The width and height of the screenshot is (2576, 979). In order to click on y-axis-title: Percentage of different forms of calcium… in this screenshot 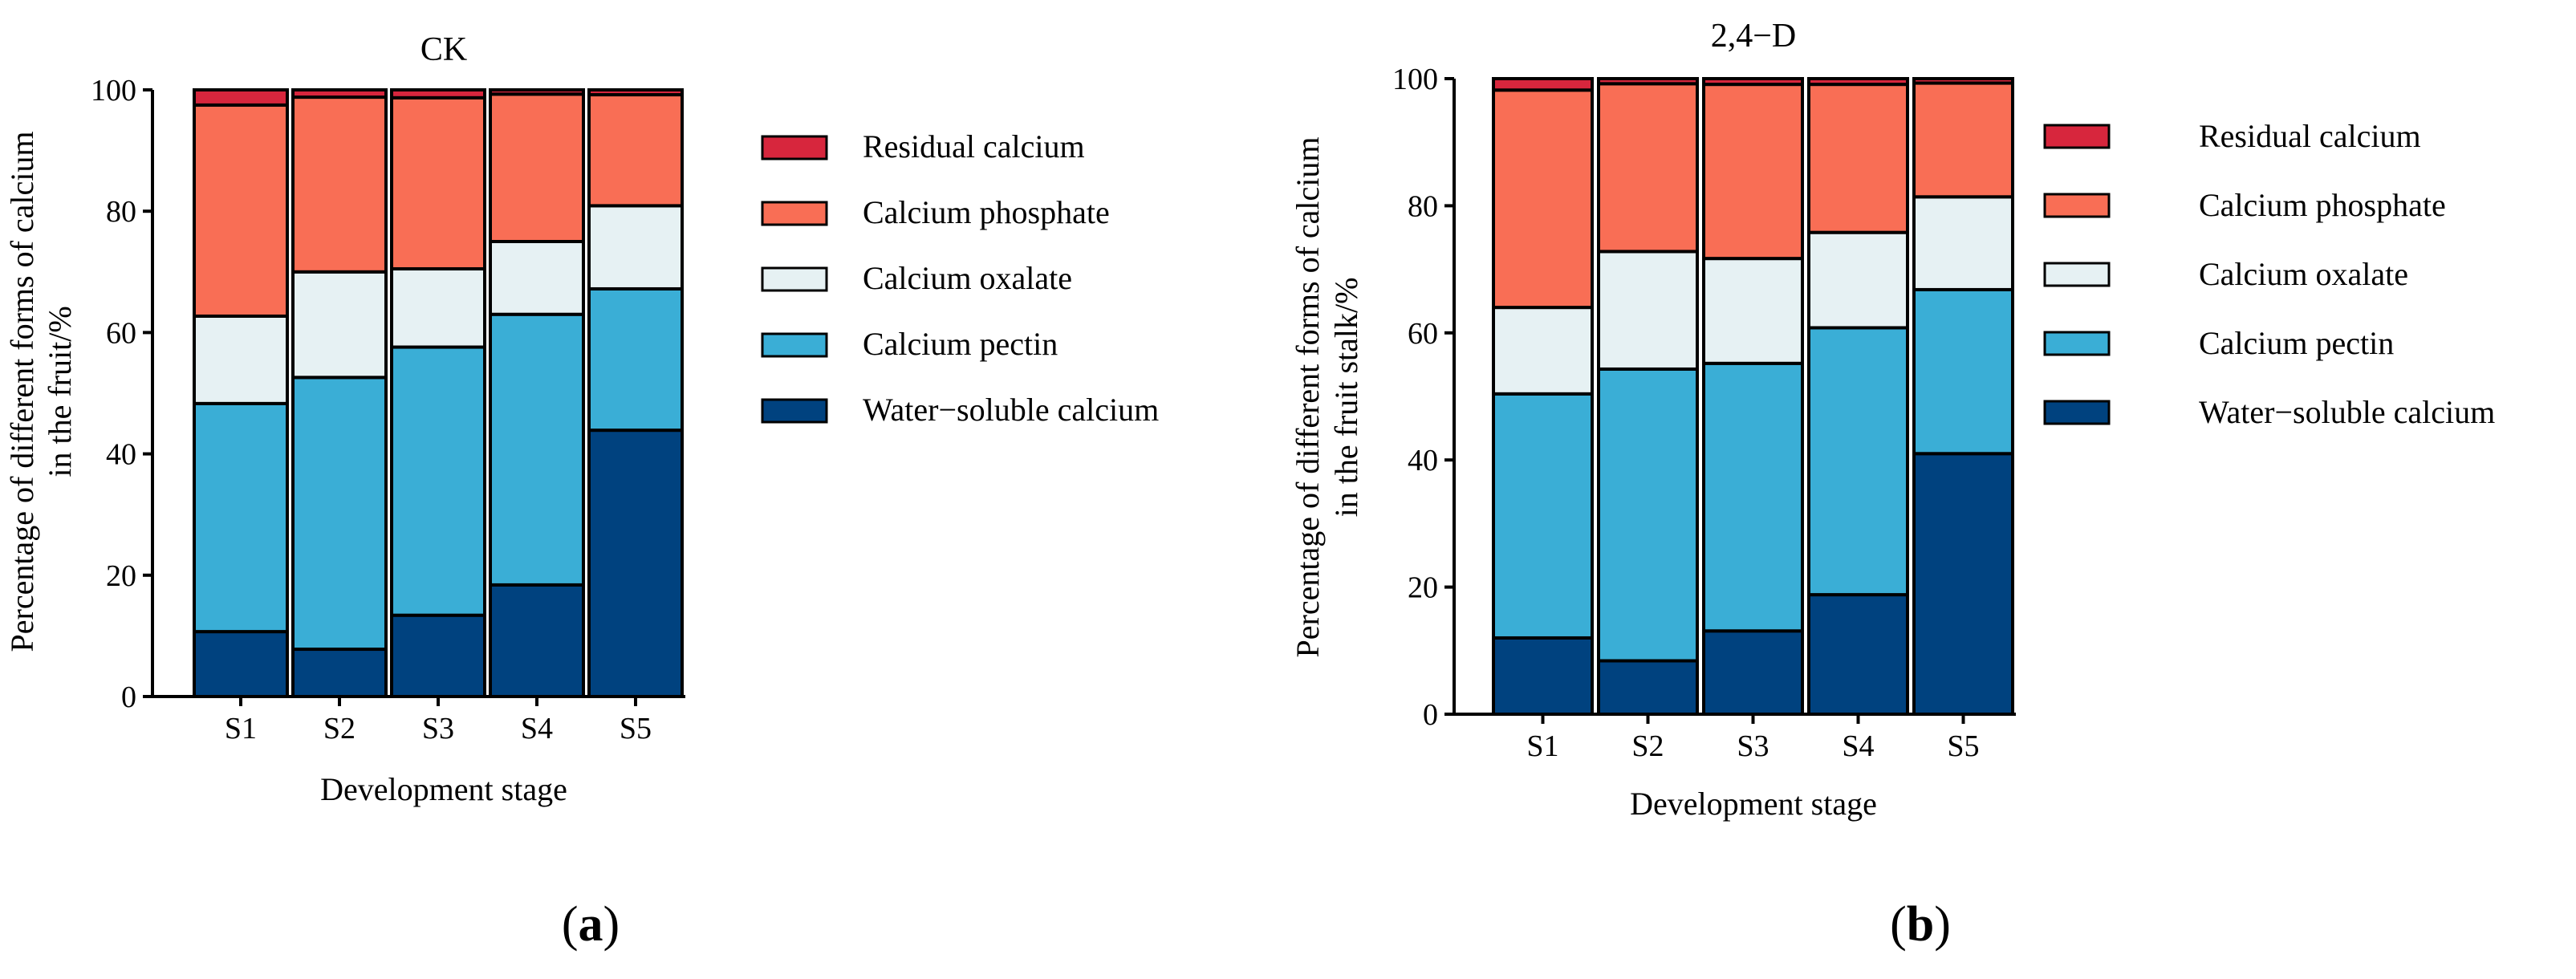, I will do `click(1327, 397)`.